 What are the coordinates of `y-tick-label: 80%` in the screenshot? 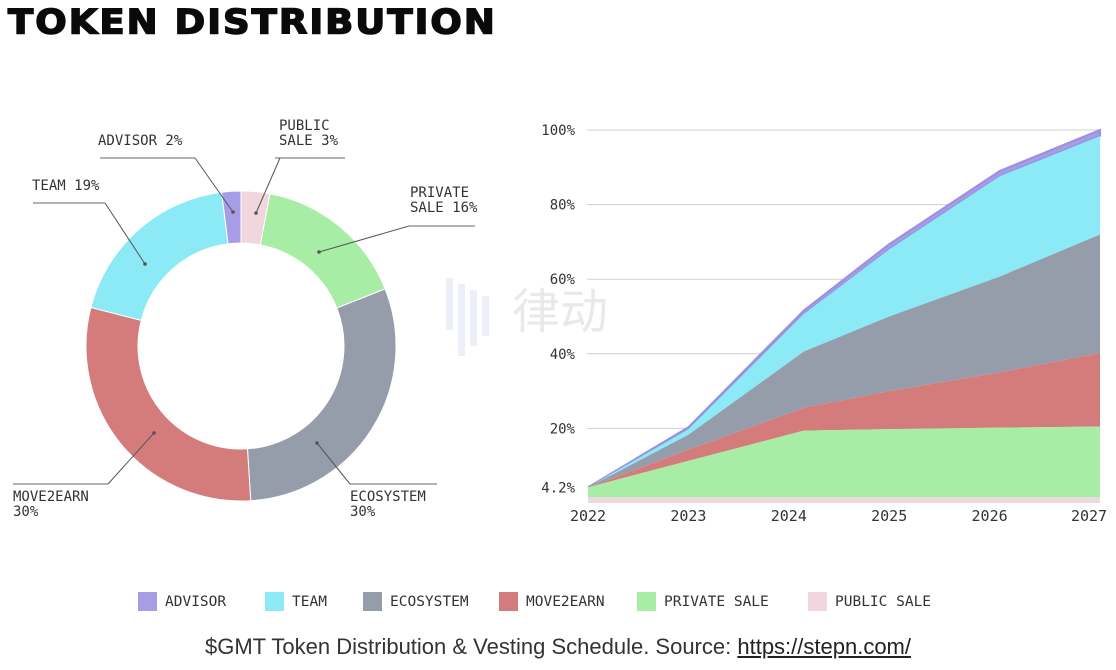 It's located at (563, 206).